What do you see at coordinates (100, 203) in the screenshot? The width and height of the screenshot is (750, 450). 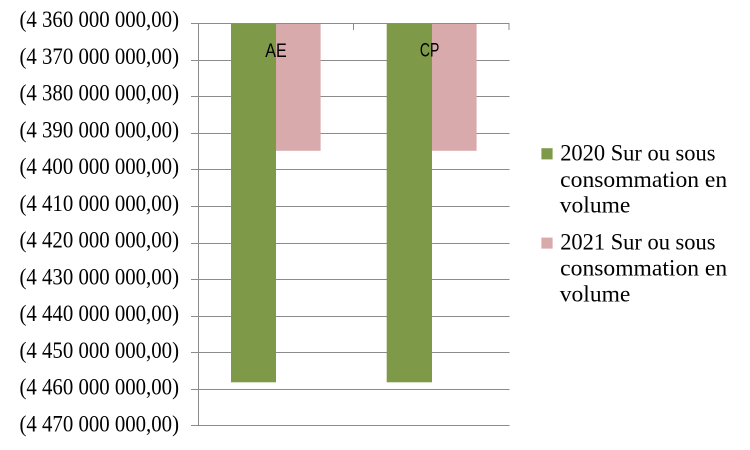 I see `svg-text: (4 410 000 000,00)` at bounding box center [100, 203].